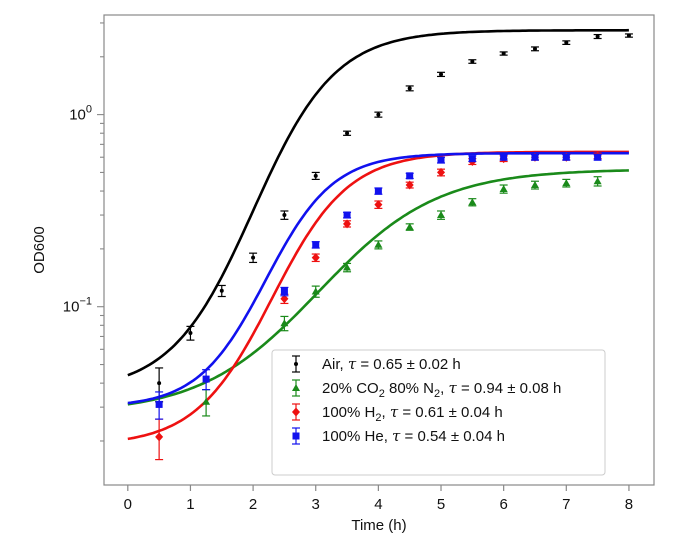 This screenshot has width=677, height=547. Describe the element at coordinates (391, 364) in the screenshot. I see `legend-label: Air, τ = 0.65 ± 0.02 h` at that location.